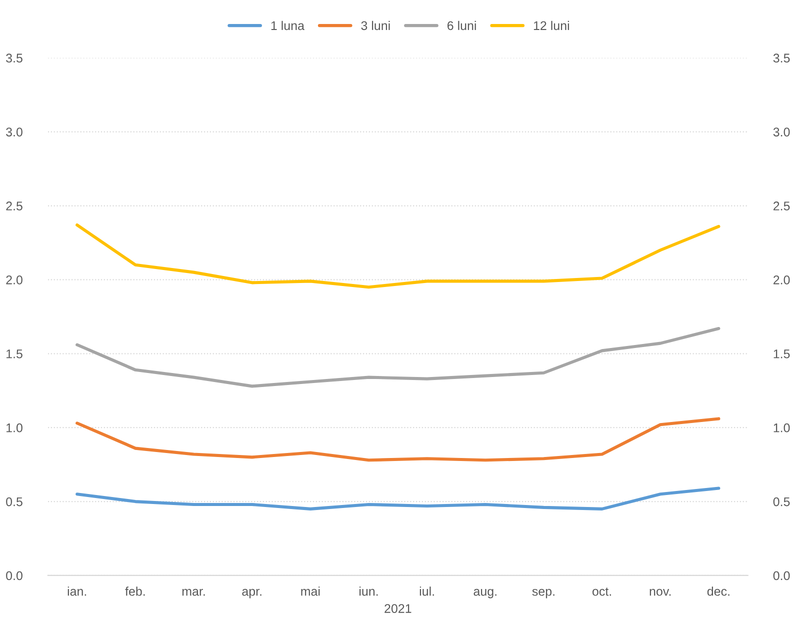  Describe the element at coordinates (781, 280) in the screenshot. I see `y2-tick-label: 2.0` at that location.